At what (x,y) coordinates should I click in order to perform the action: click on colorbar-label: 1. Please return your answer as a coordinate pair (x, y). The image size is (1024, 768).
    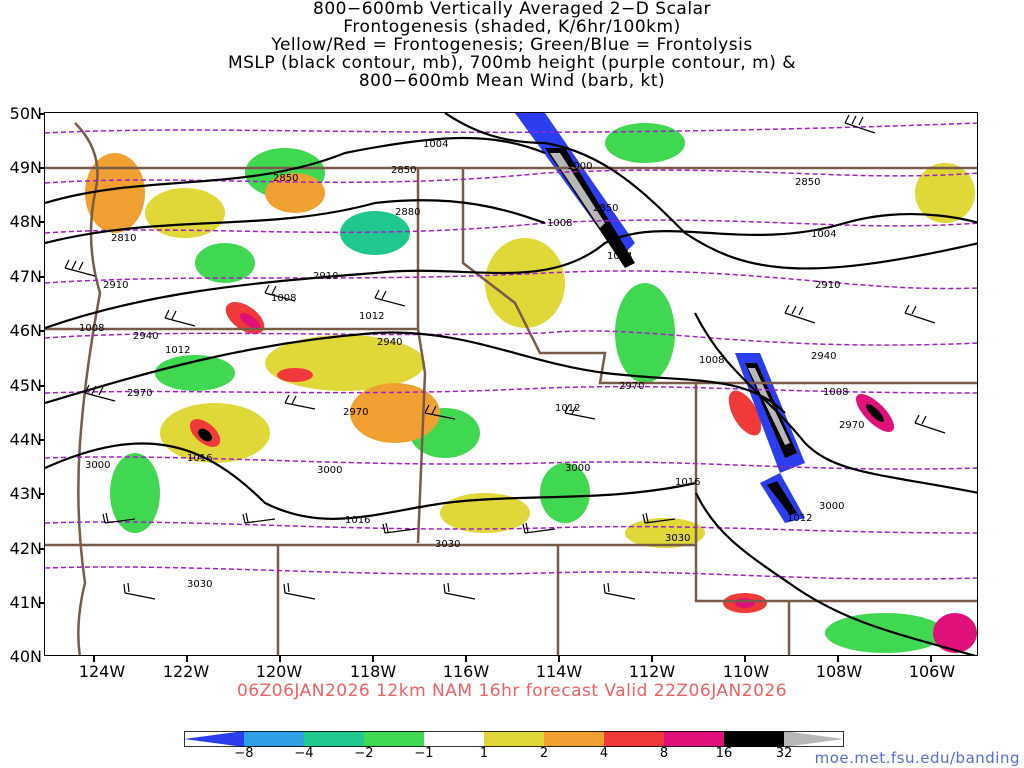
    Looking at the image, I should click on (484, 753).